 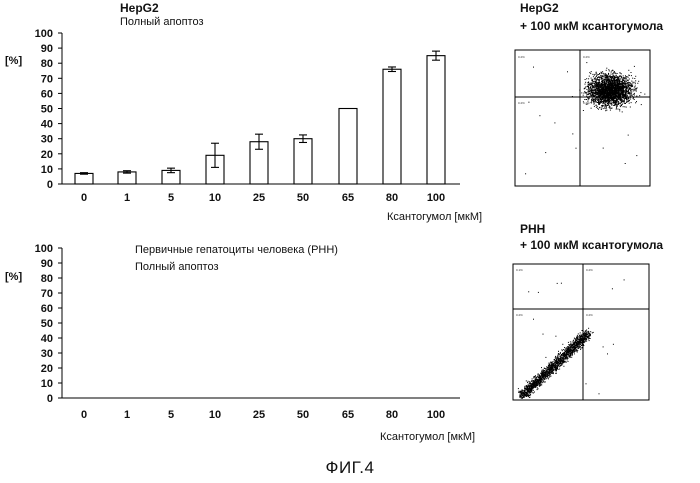 What do you see at coordinates (521, 103) in the screenshot?
I see `quadrant-label-ll: 0.2%` at bounding box center [521, 103].